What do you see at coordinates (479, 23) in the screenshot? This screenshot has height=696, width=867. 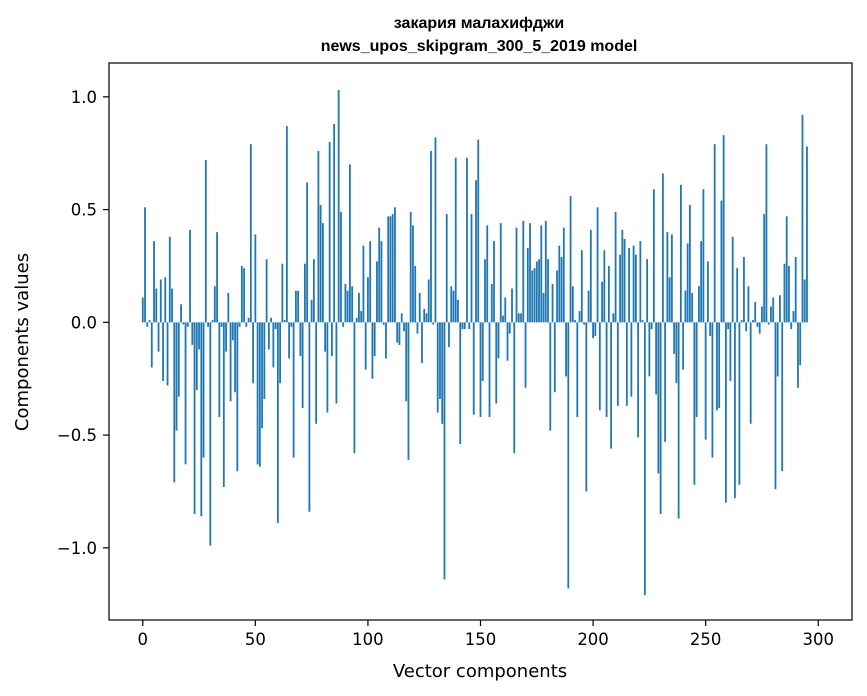 I see `chart-title-line-1: закария малахифджи` at bounding box center [479, 23].